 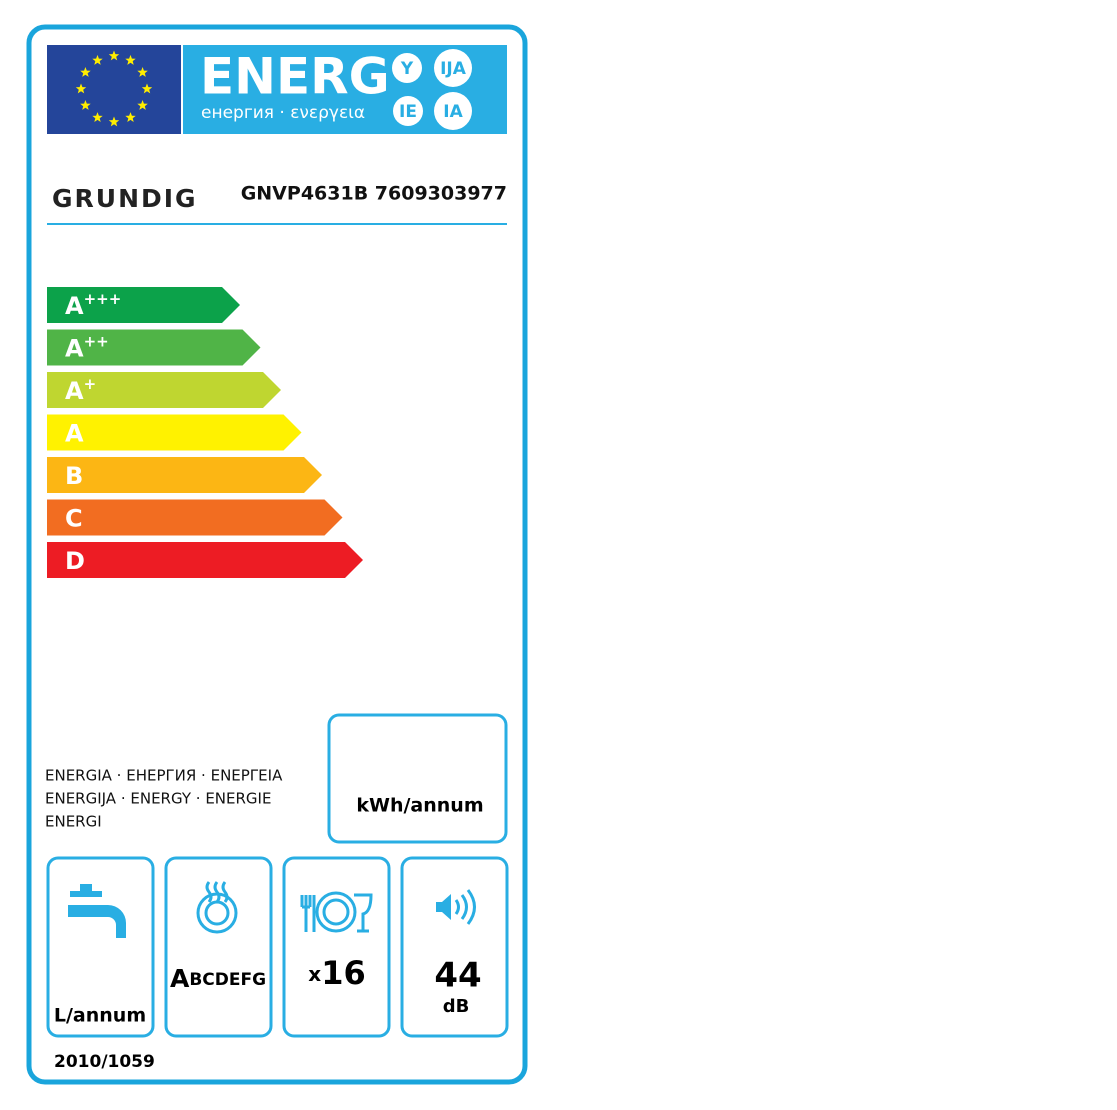 What do you see at coordinates (90, 384) in the screenshot?
I see `class-sup: +` at bounding box center [90, 384].